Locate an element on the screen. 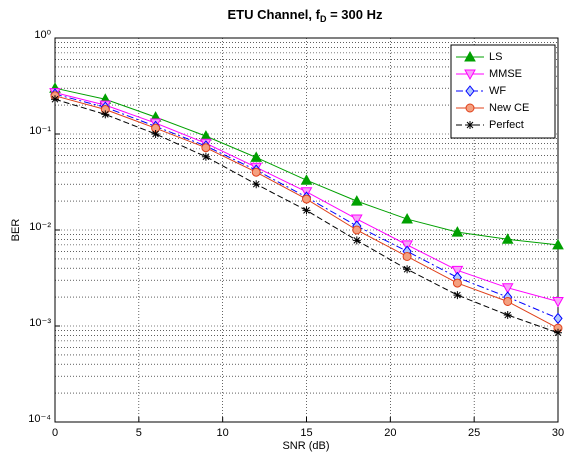  x-tick-label: 5 is located at coordinates (139, 433).